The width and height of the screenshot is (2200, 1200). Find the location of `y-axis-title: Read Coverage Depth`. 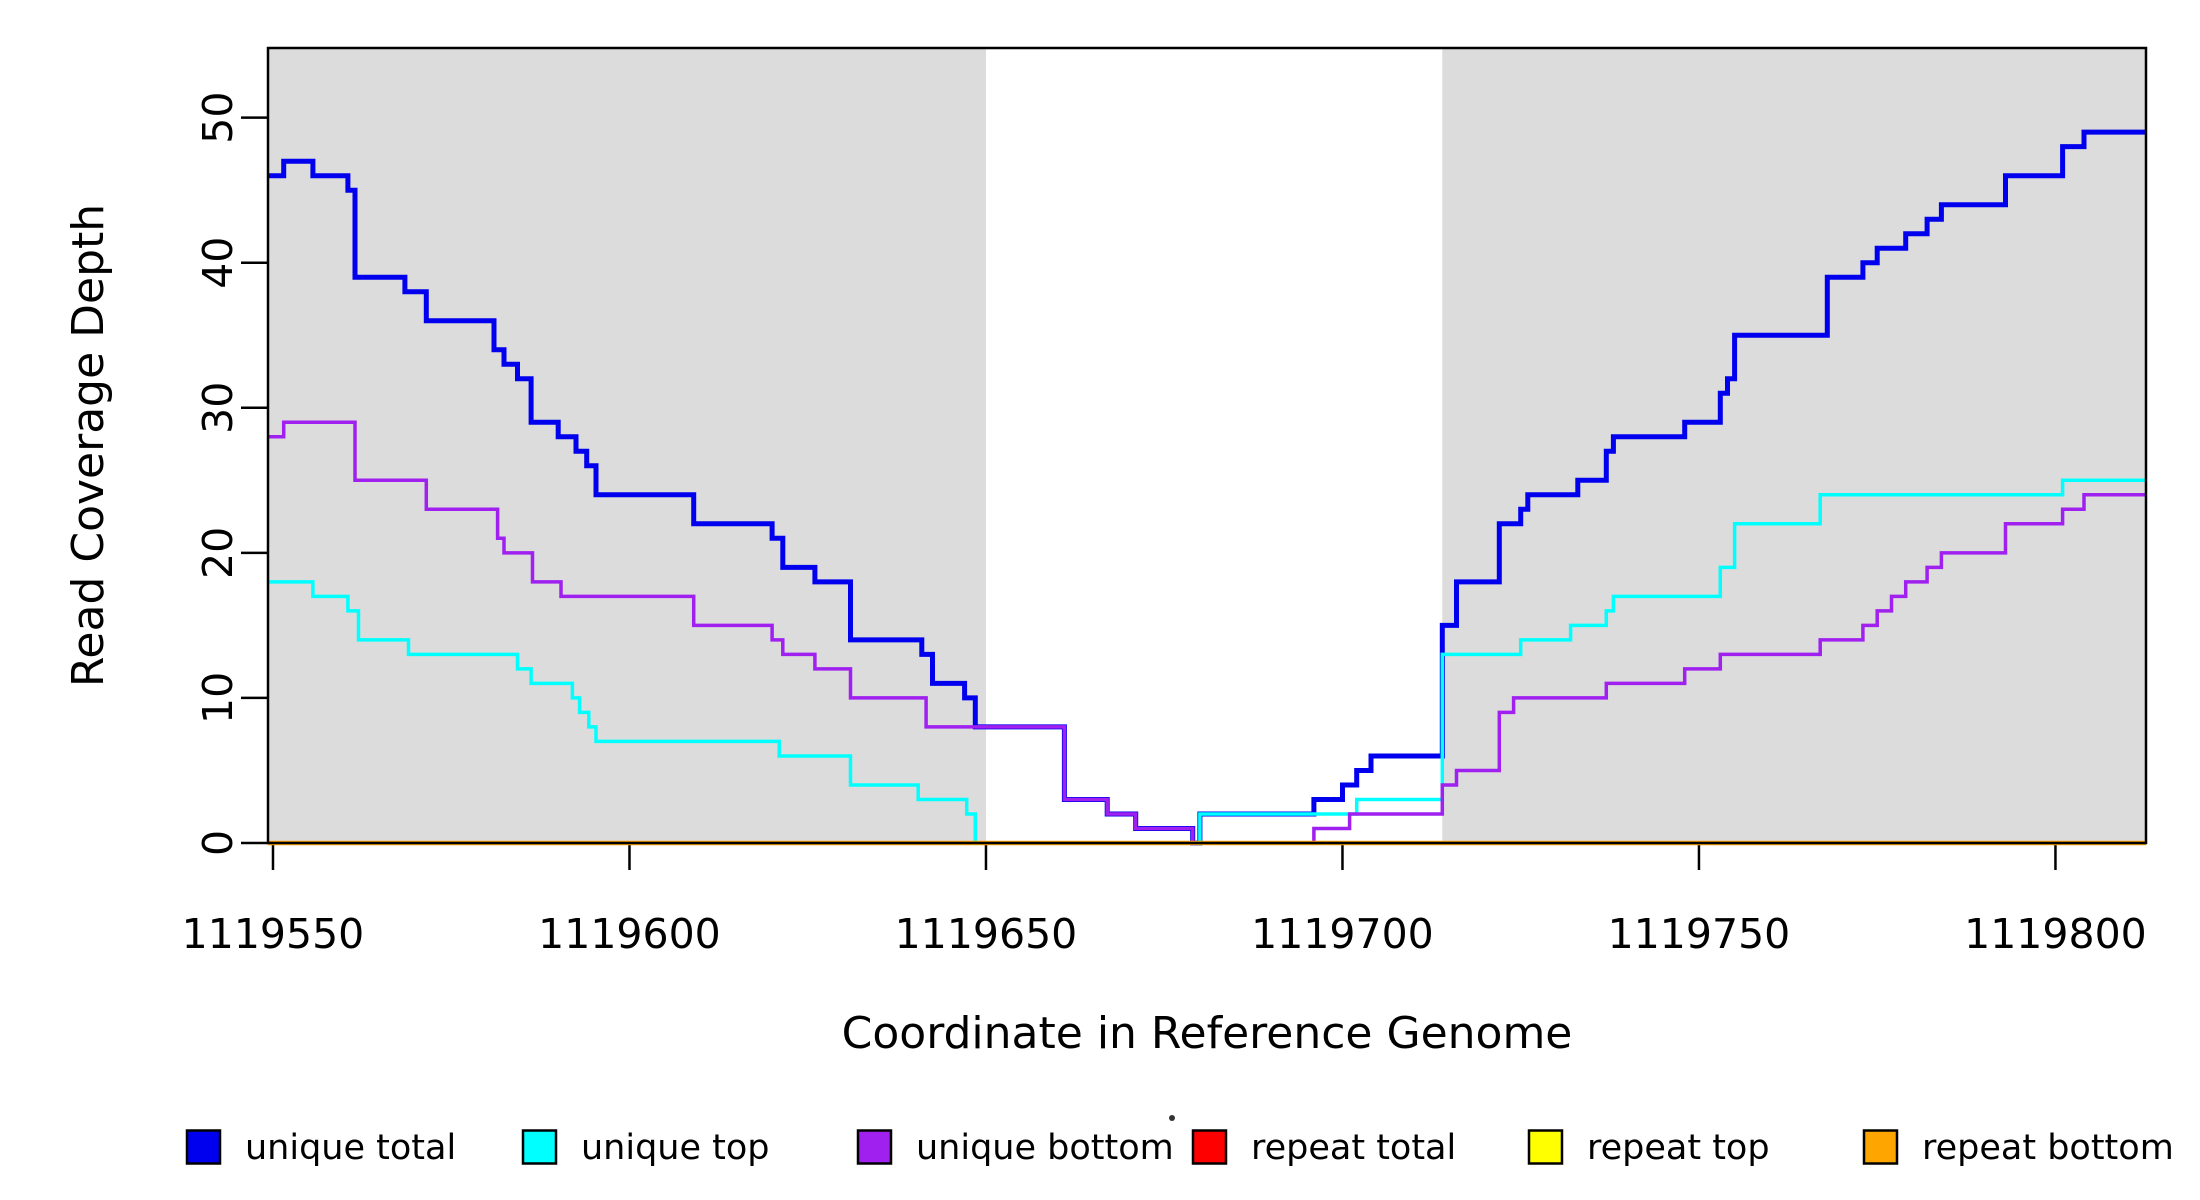

y-axis-title: Read Coverage Depth is located at coordinates (88, 445).